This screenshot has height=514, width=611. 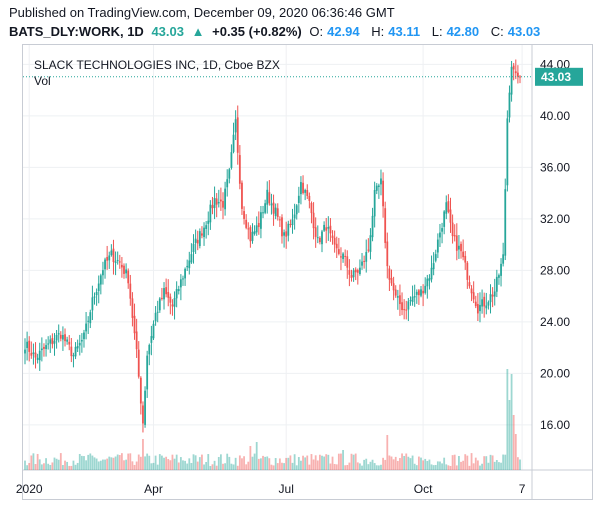 What do you see at coordinates (42, 81) in the screenshot?
I see `volume-label: Vol` at bounding box center [42, 81].